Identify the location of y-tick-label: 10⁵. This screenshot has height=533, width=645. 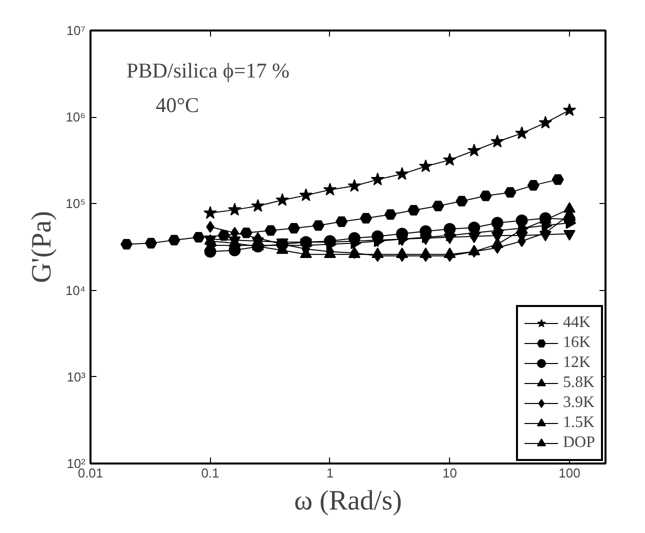
(76, 204).